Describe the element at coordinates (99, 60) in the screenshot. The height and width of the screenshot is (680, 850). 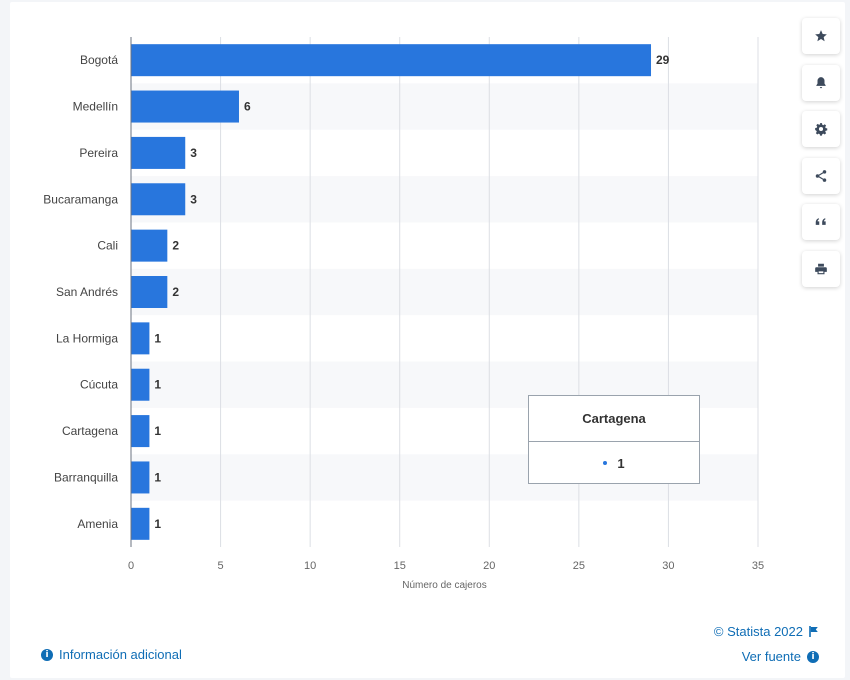
I see `category-label: Bogotá` at that location.